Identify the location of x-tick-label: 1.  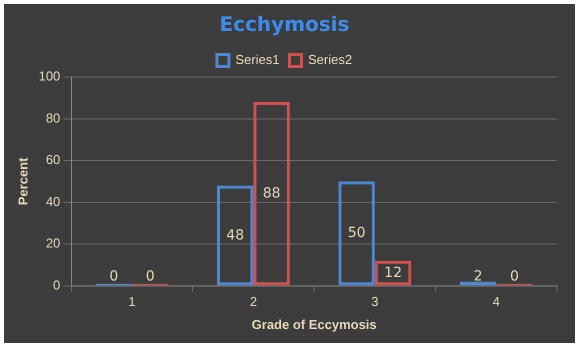
(132, 302).